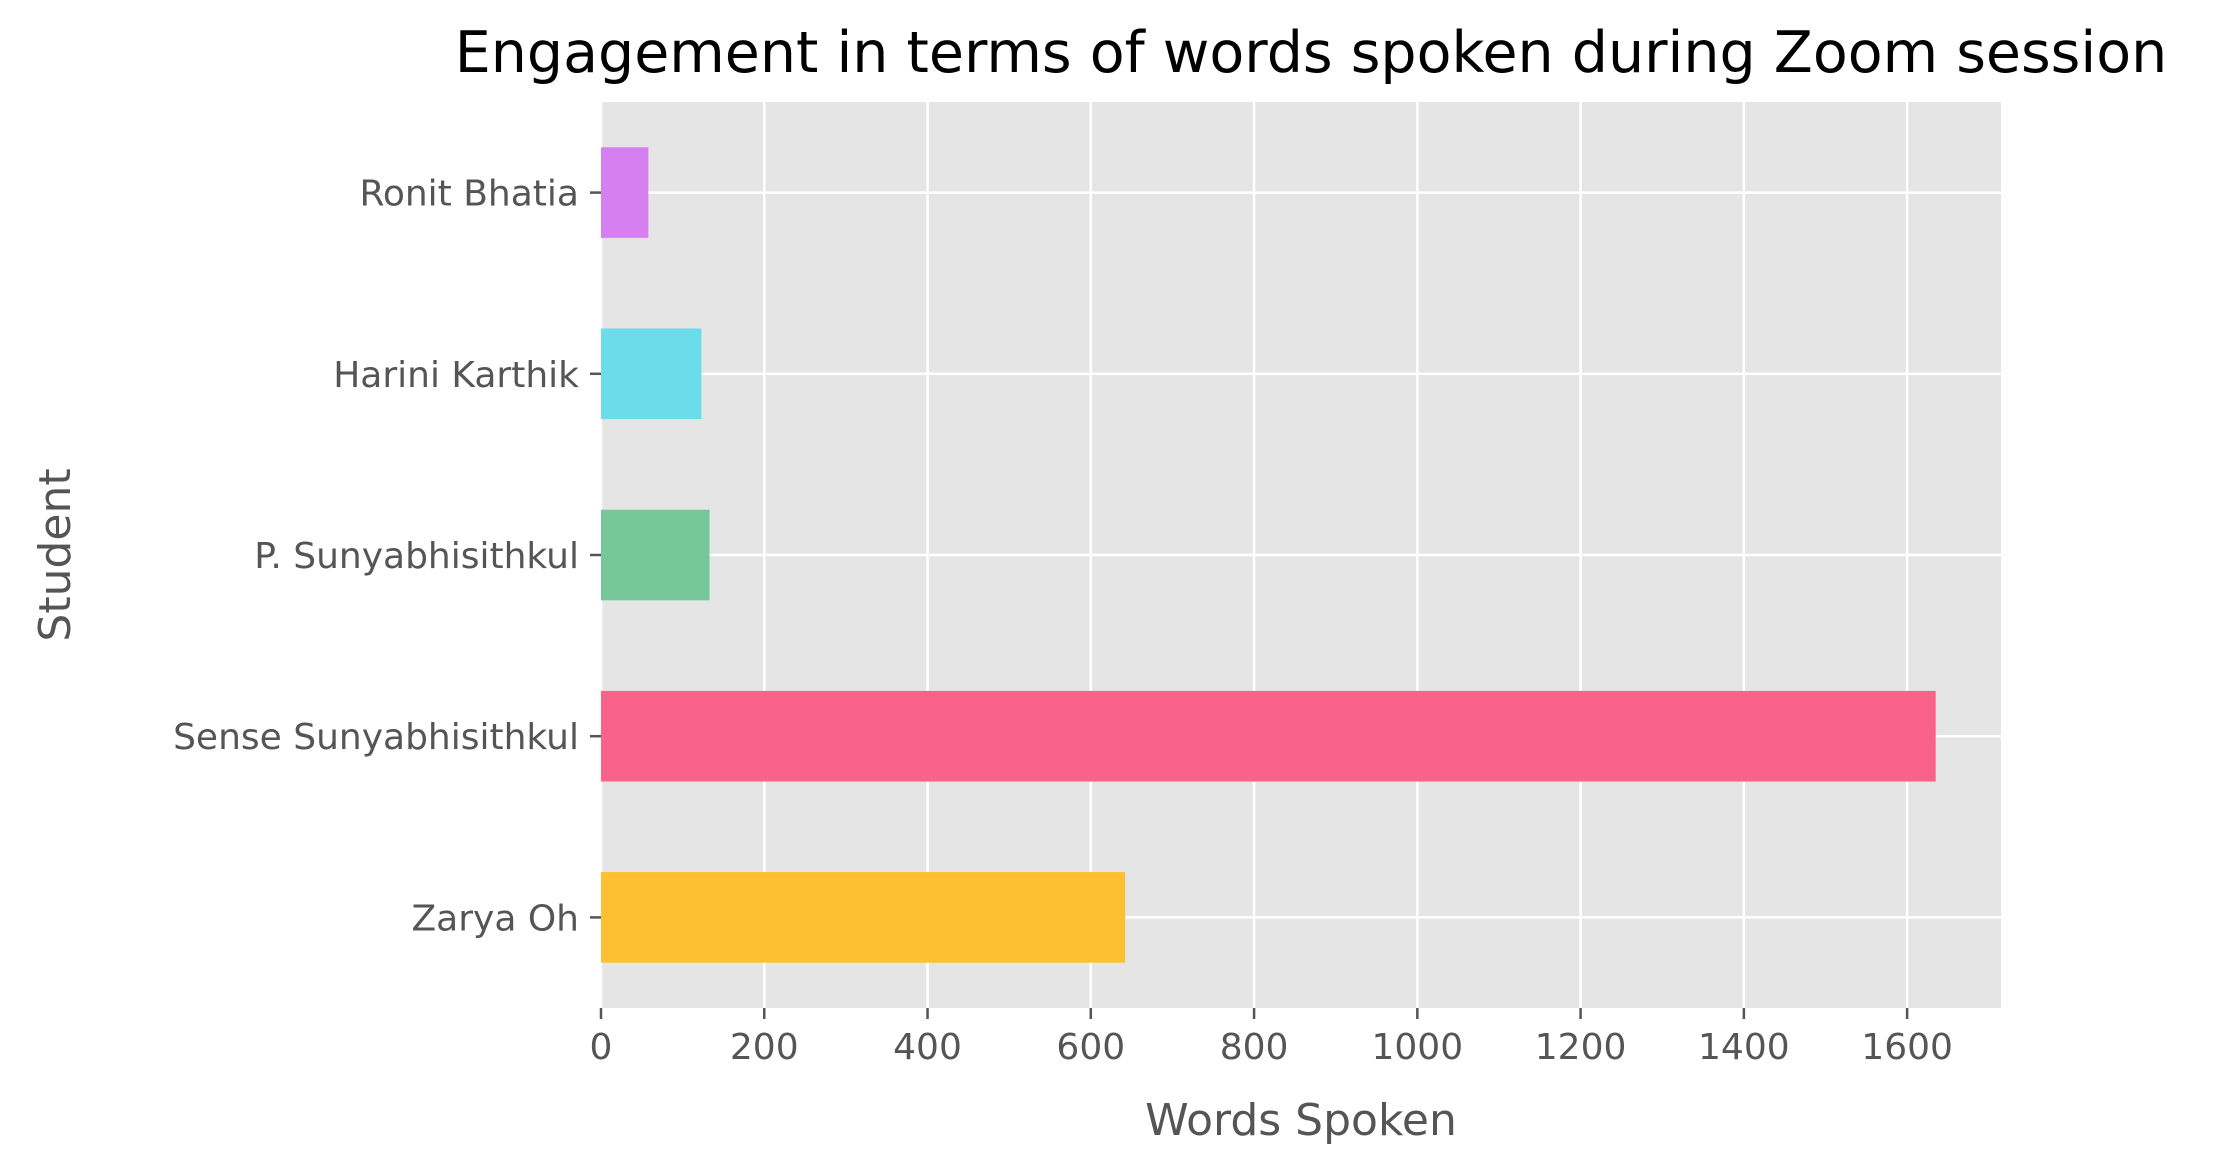 The image size is (2224, 1174). Describe the element at coordinates (55, 554) in the screenshot. I see `y-axis-title: Student` at that location.